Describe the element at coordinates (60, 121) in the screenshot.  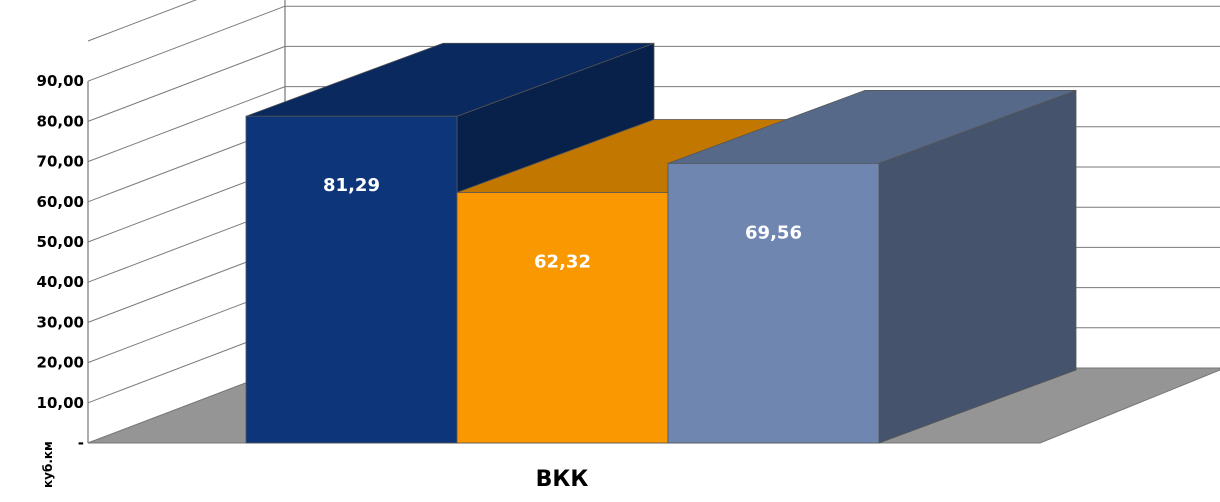
I see `y-tick-label: 80,00` at that location.